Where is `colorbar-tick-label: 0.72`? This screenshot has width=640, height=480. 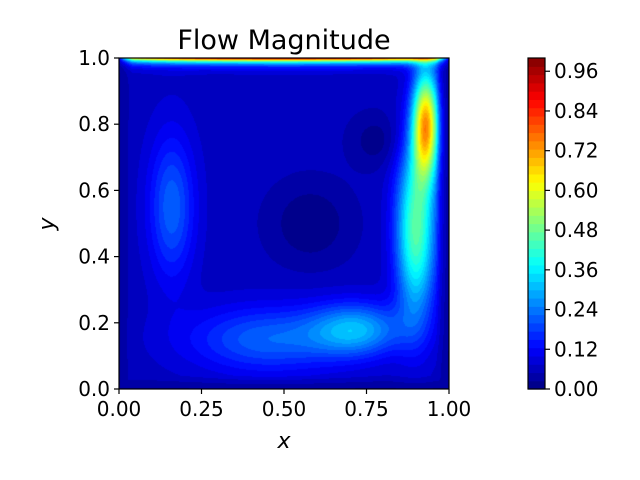 colorbar-tick-label: 0.72 is located at coordinates (576, 151).